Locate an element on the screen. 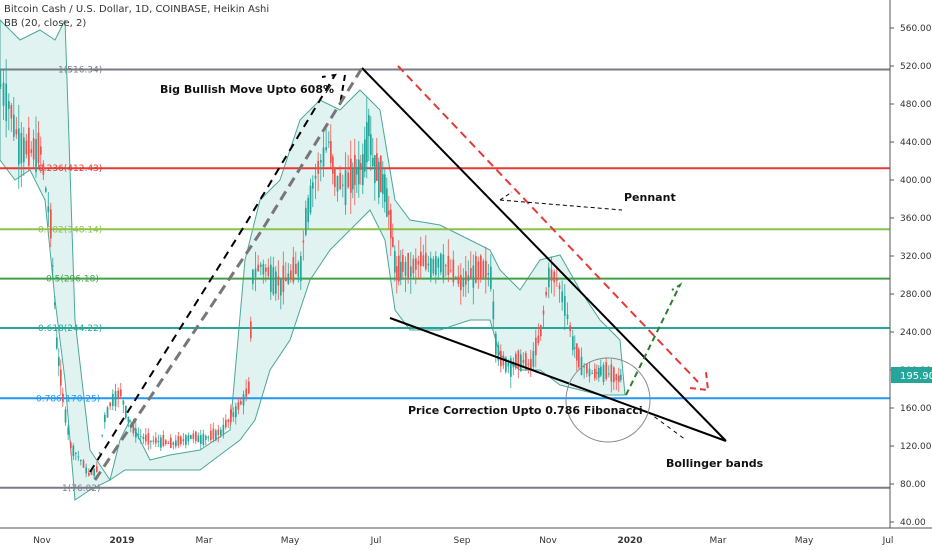 Image resolution: width=932 pixels, height=550 pixels. y-tick-label: 80.00 is located at coordinates (913, 485).